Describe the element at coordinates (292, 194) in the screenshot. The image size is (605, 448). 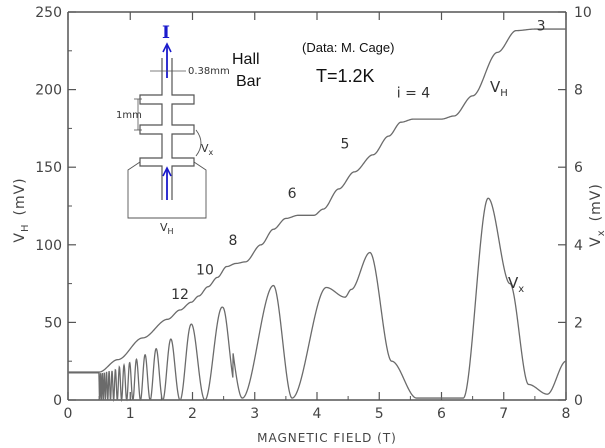
I see `plateau-label: 6` at that location.